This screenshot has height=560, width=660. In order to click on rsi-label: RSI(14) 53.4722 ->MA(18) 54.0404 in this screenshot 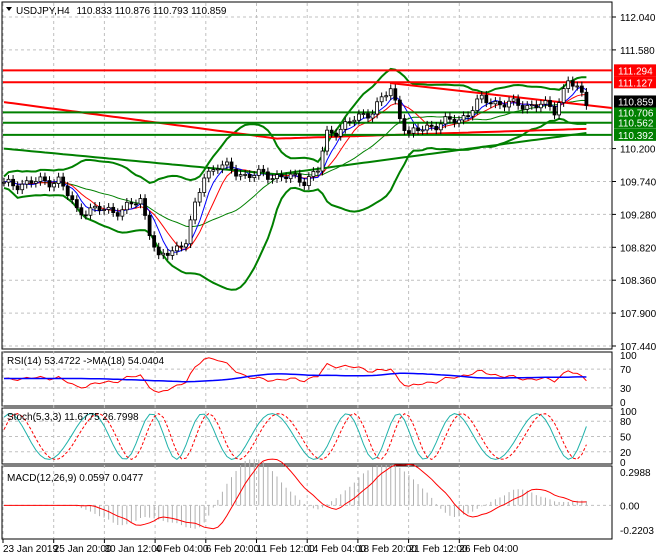, I will do `click(85, 361)`.